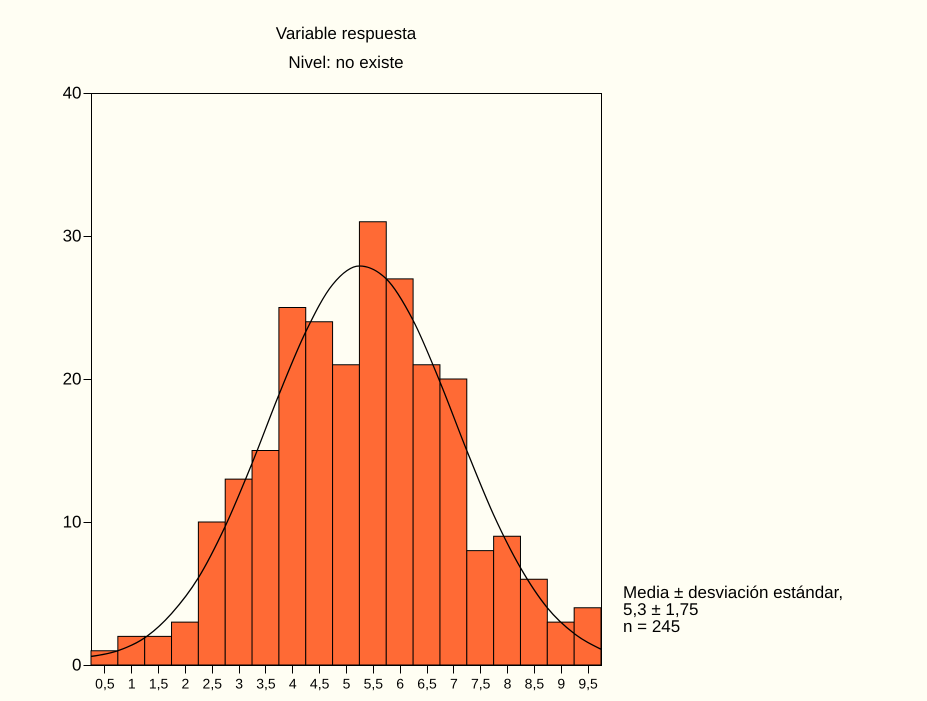  What do you see at coordinates (346, 684) in the screenshot?
I see `x-tick-label: 5` at bounding box center [346, 684].